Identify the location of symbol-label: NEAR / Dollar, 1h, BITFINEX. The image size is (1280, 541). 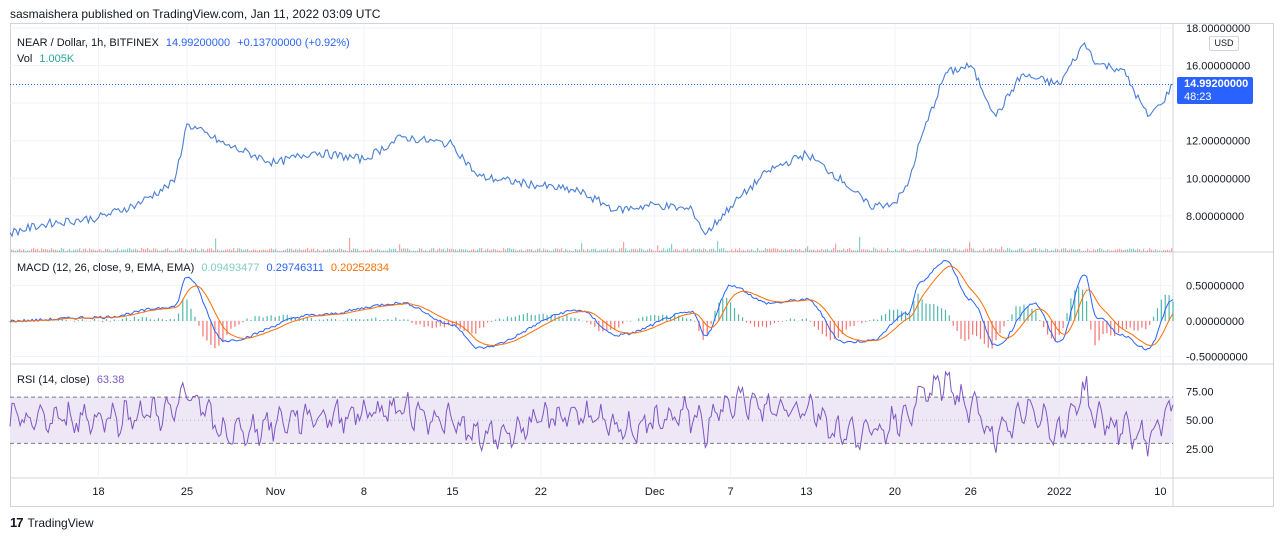
(88, 43).